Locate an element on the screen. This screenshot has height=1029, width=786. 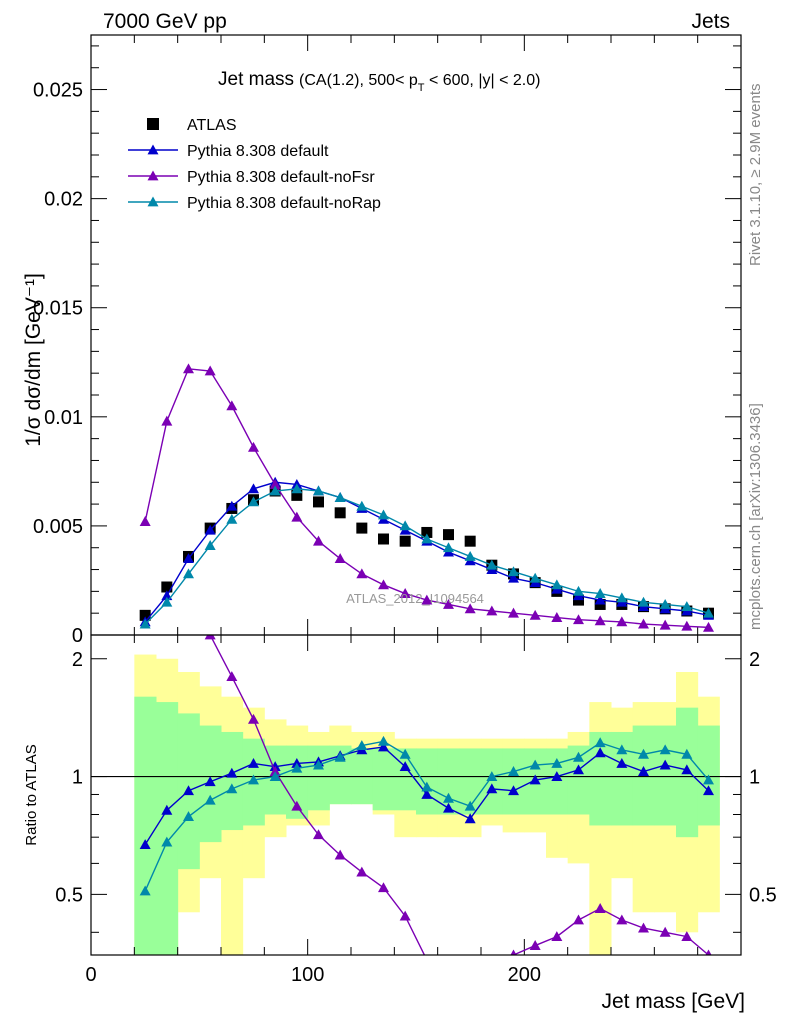
ratio-ytick-label: 0.5 is located at coordinates (69, 895).